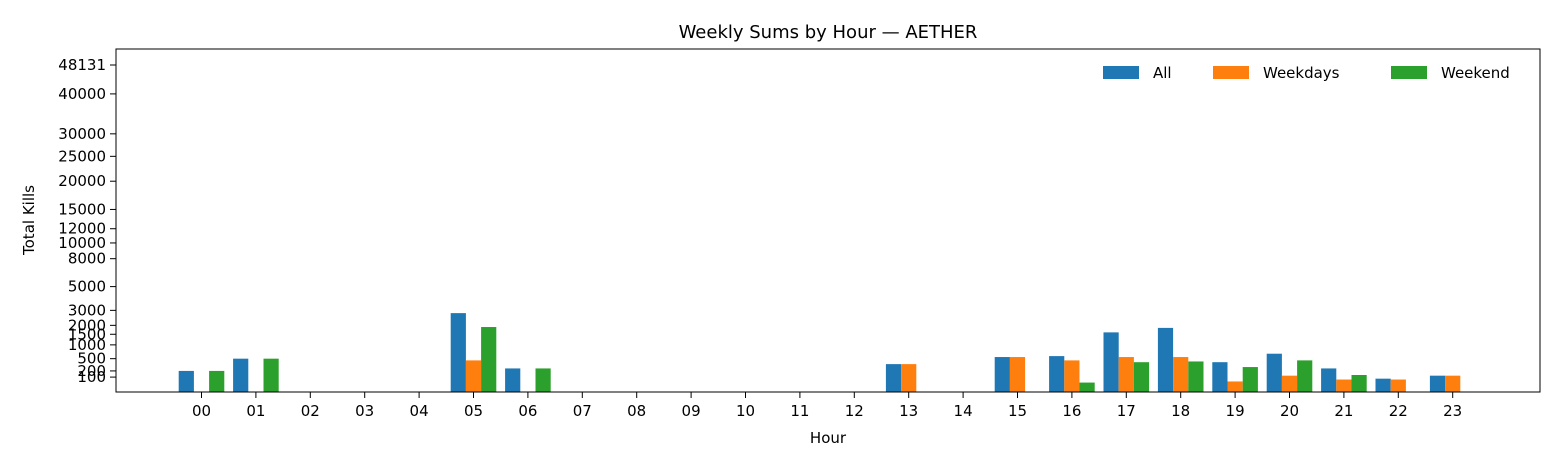 This screenshot has width=1560, height=468. Describe the element at coordinates (799, 411) in the screenshot. I see `x-tick-label: 11` at that location.